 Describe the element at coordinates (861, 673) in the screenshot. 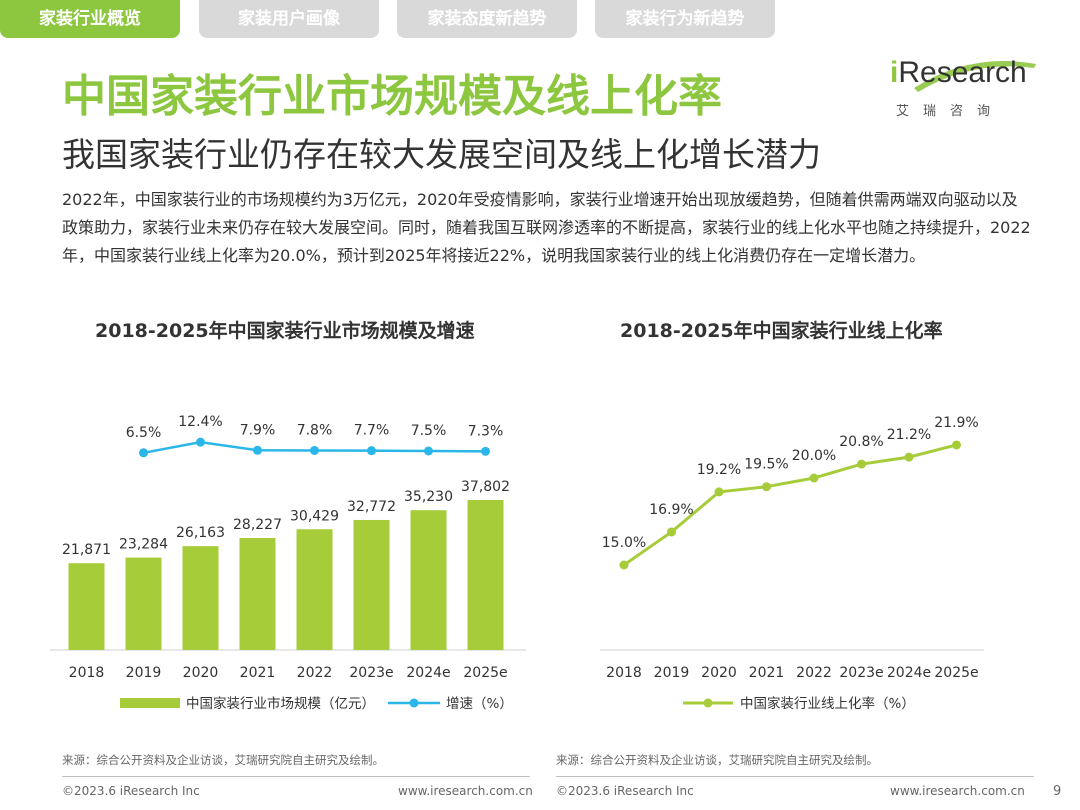

I see `x-tick-right-2023e: 2023e` at that location.